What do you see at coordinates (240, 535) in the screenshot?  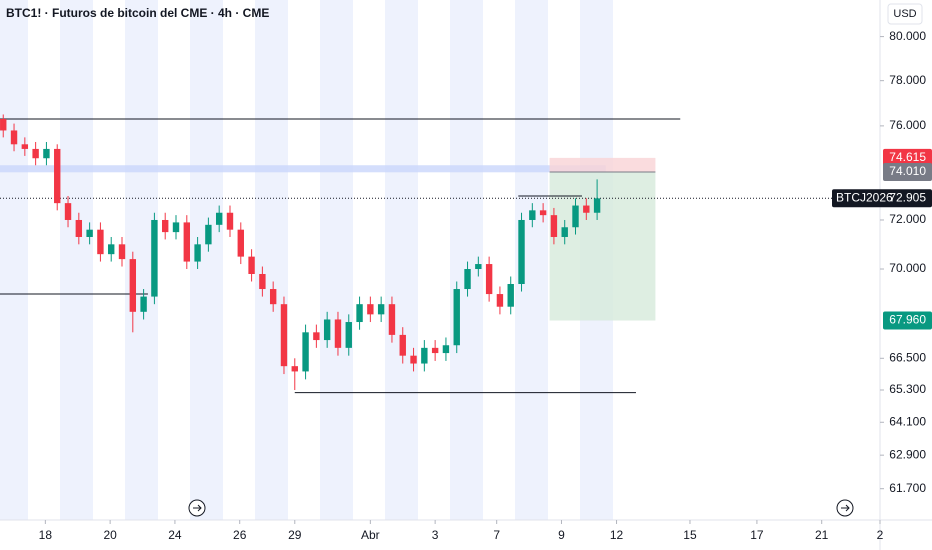 I see `x-tick-label: 26` at bounding box center [240, 535].